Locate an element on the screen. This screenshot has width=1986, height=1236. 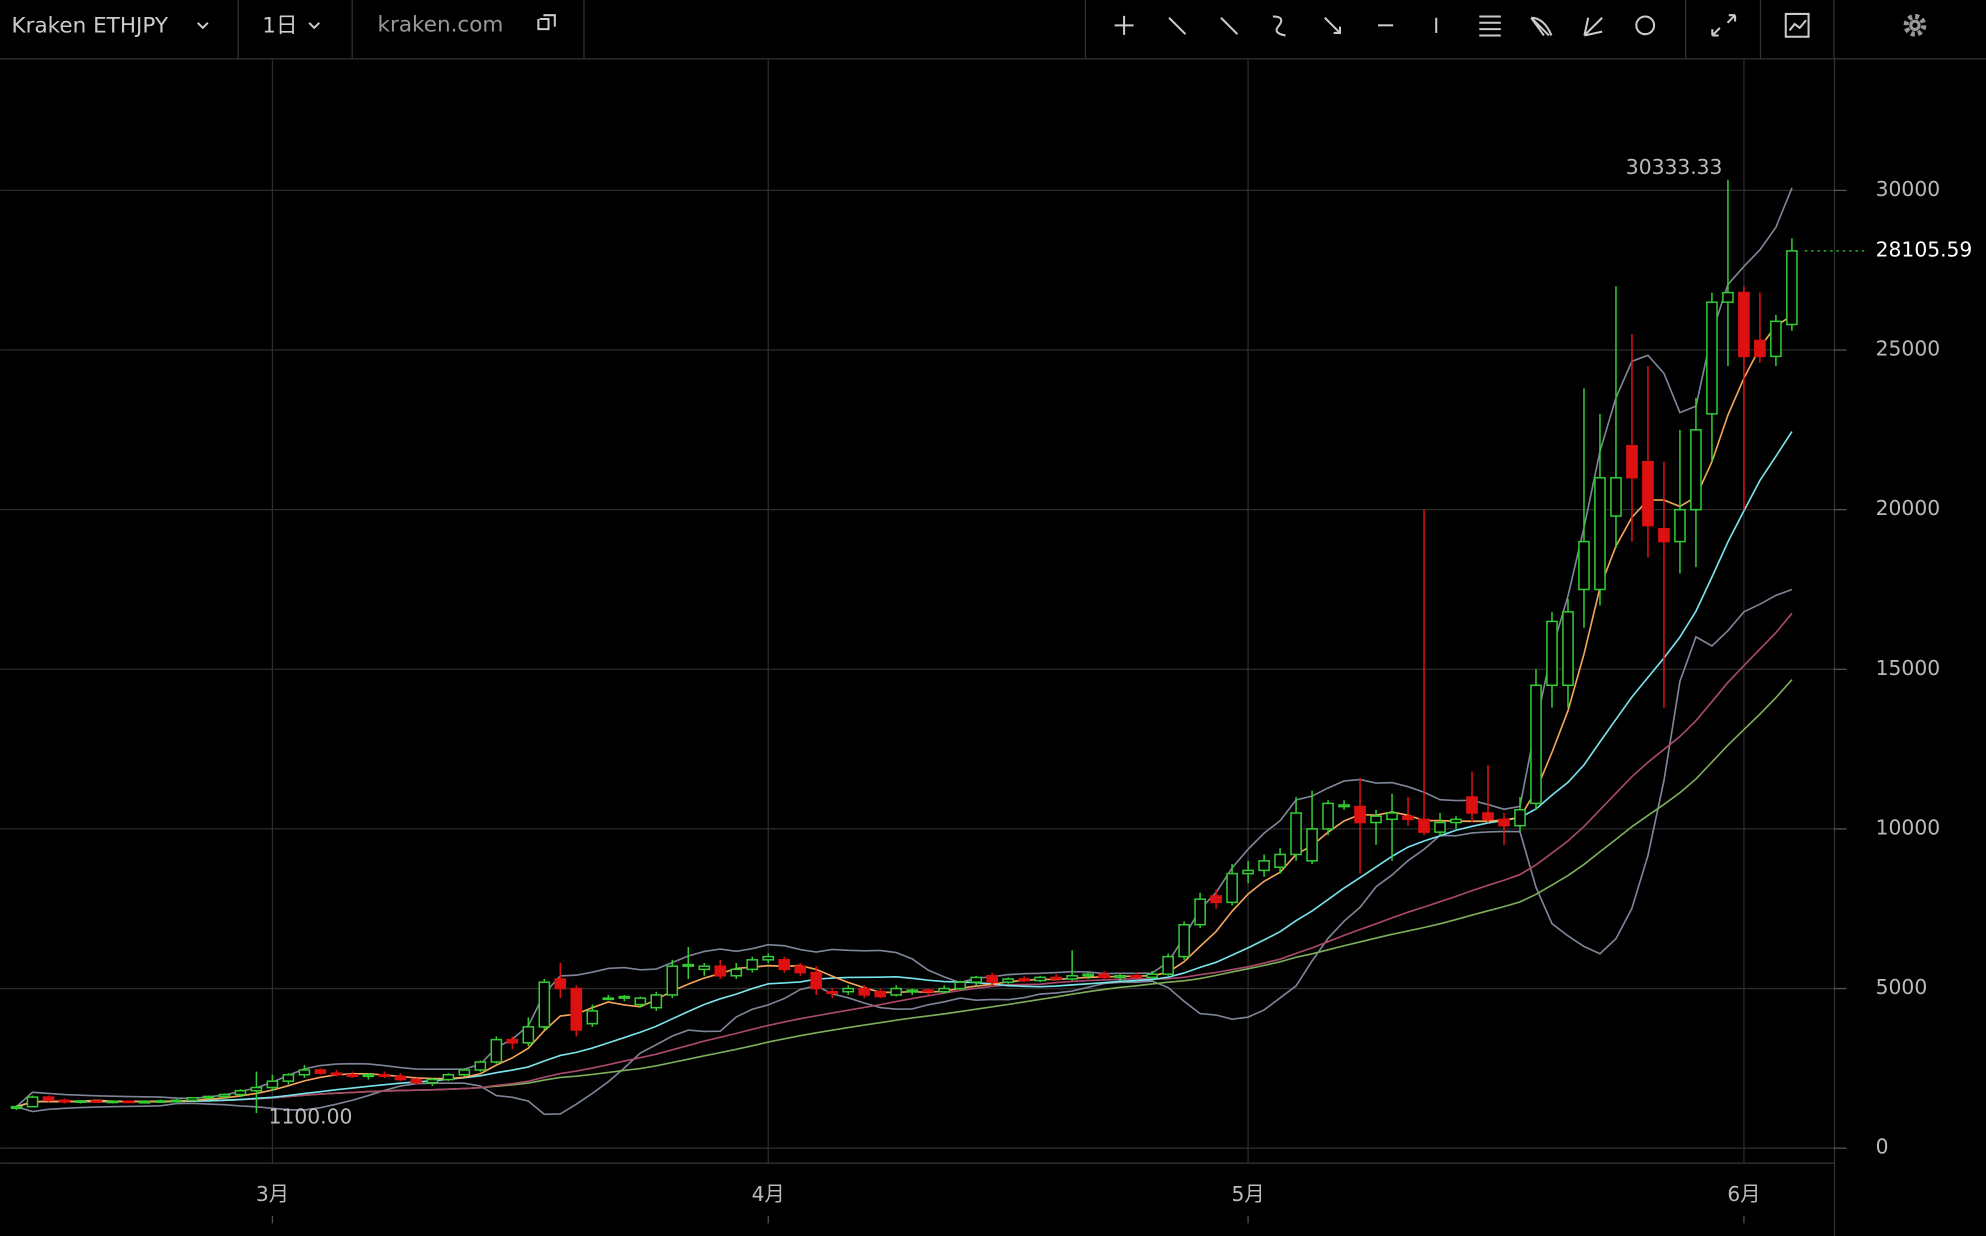
external-link-icon is located at coordinates (546, 22).